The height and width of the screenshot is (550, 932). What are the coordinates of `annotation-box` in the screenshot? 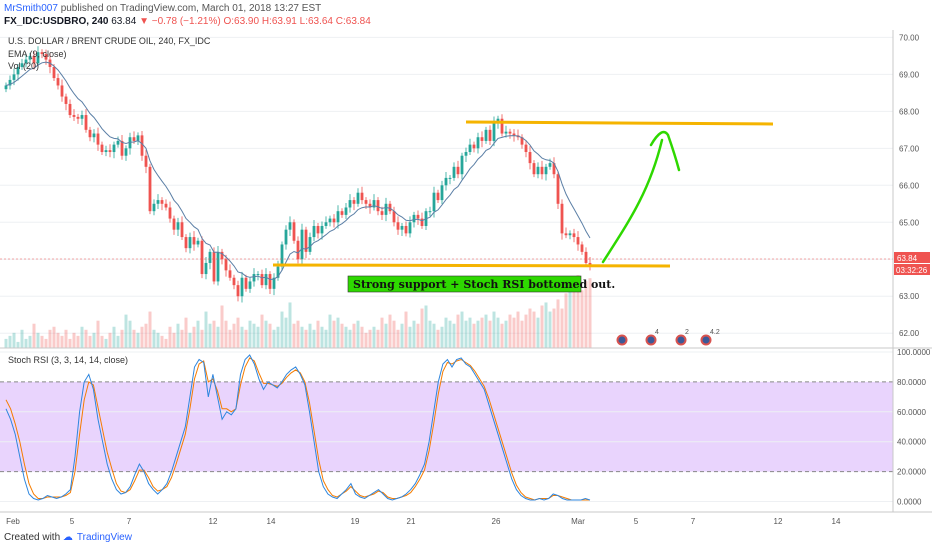 It's located at (464, 284).